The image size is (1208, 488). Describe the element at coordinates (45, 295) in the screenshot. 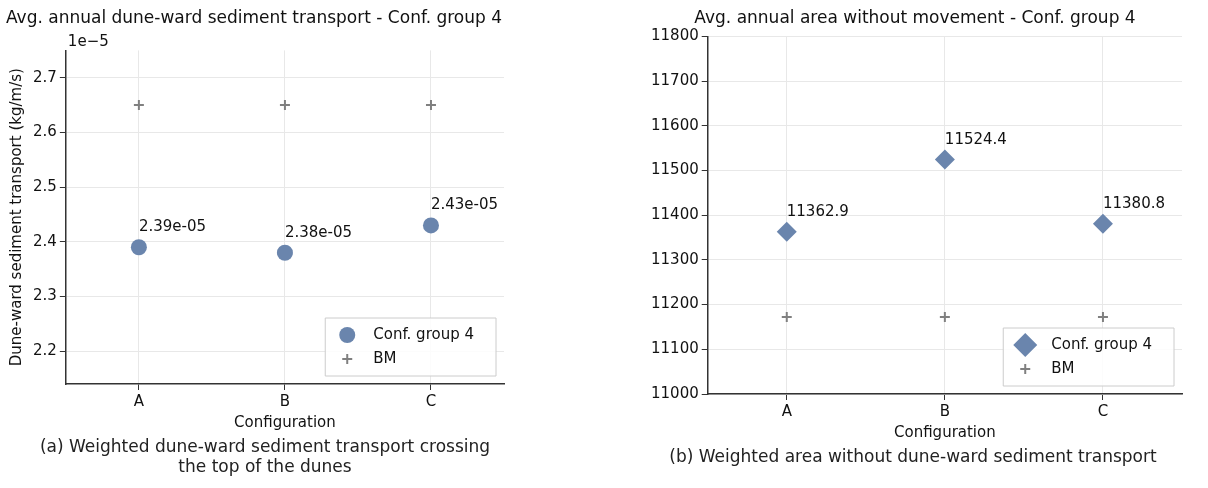

I see `y-tick-label: 2.3` at that location.